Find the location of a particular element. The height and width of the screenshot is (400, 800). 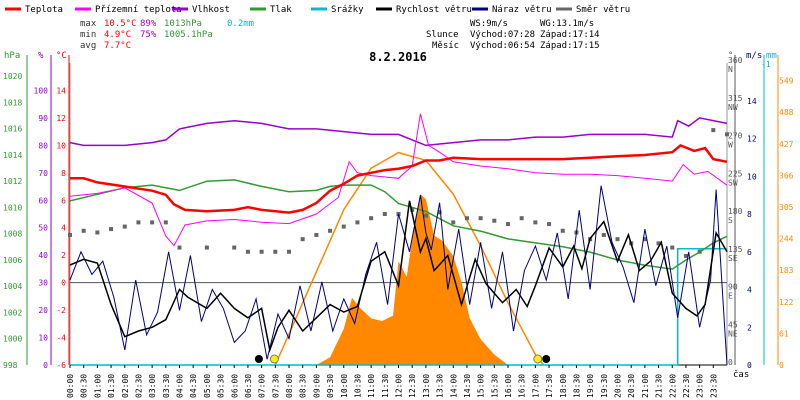

info-moon-rise: Východ:06:54 is located at coordinates (502, 46).